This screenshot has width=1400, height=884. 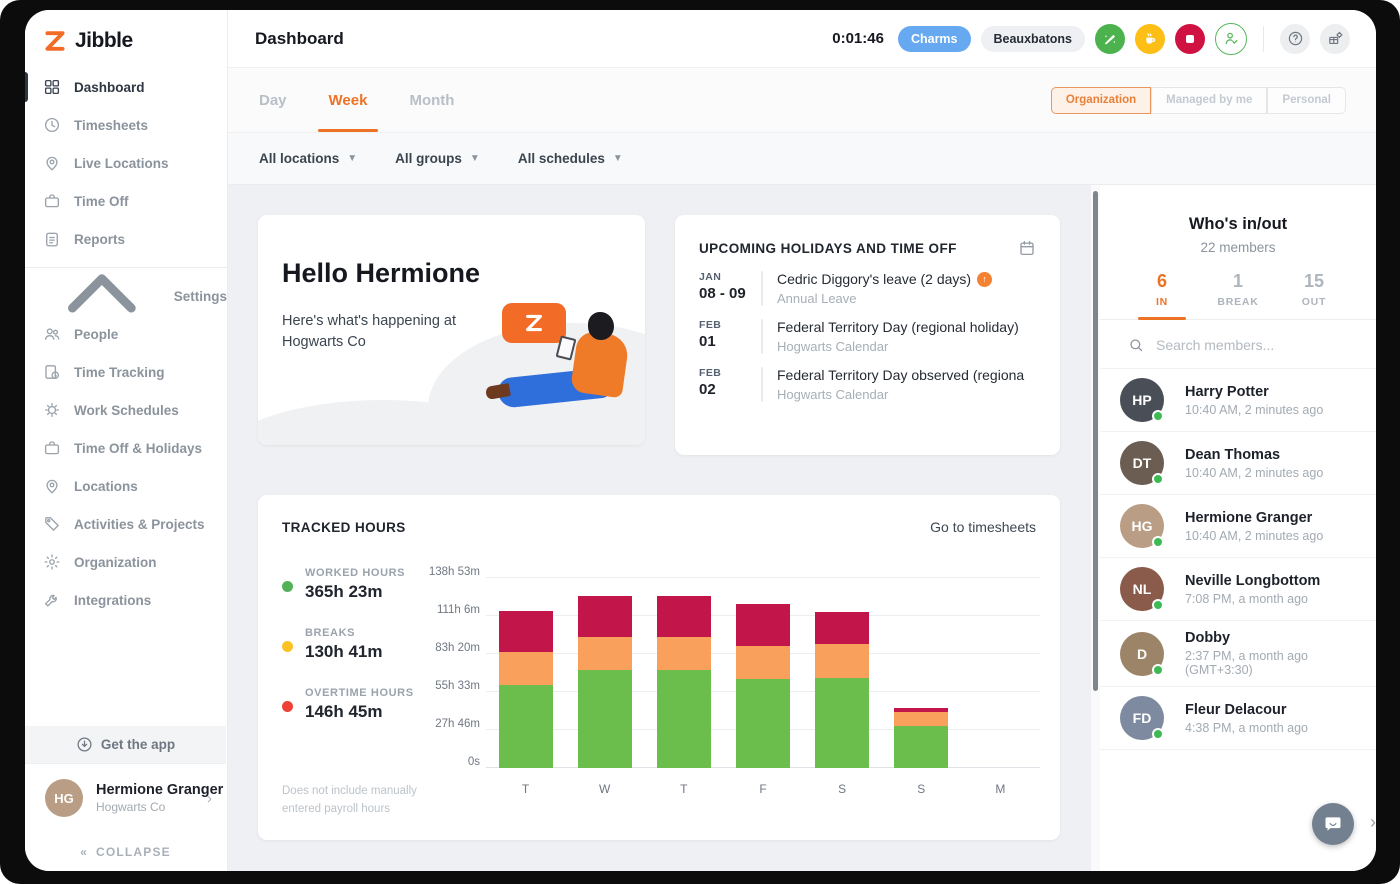 I want to click on calendar-icon, so click(x=1027, y=248).